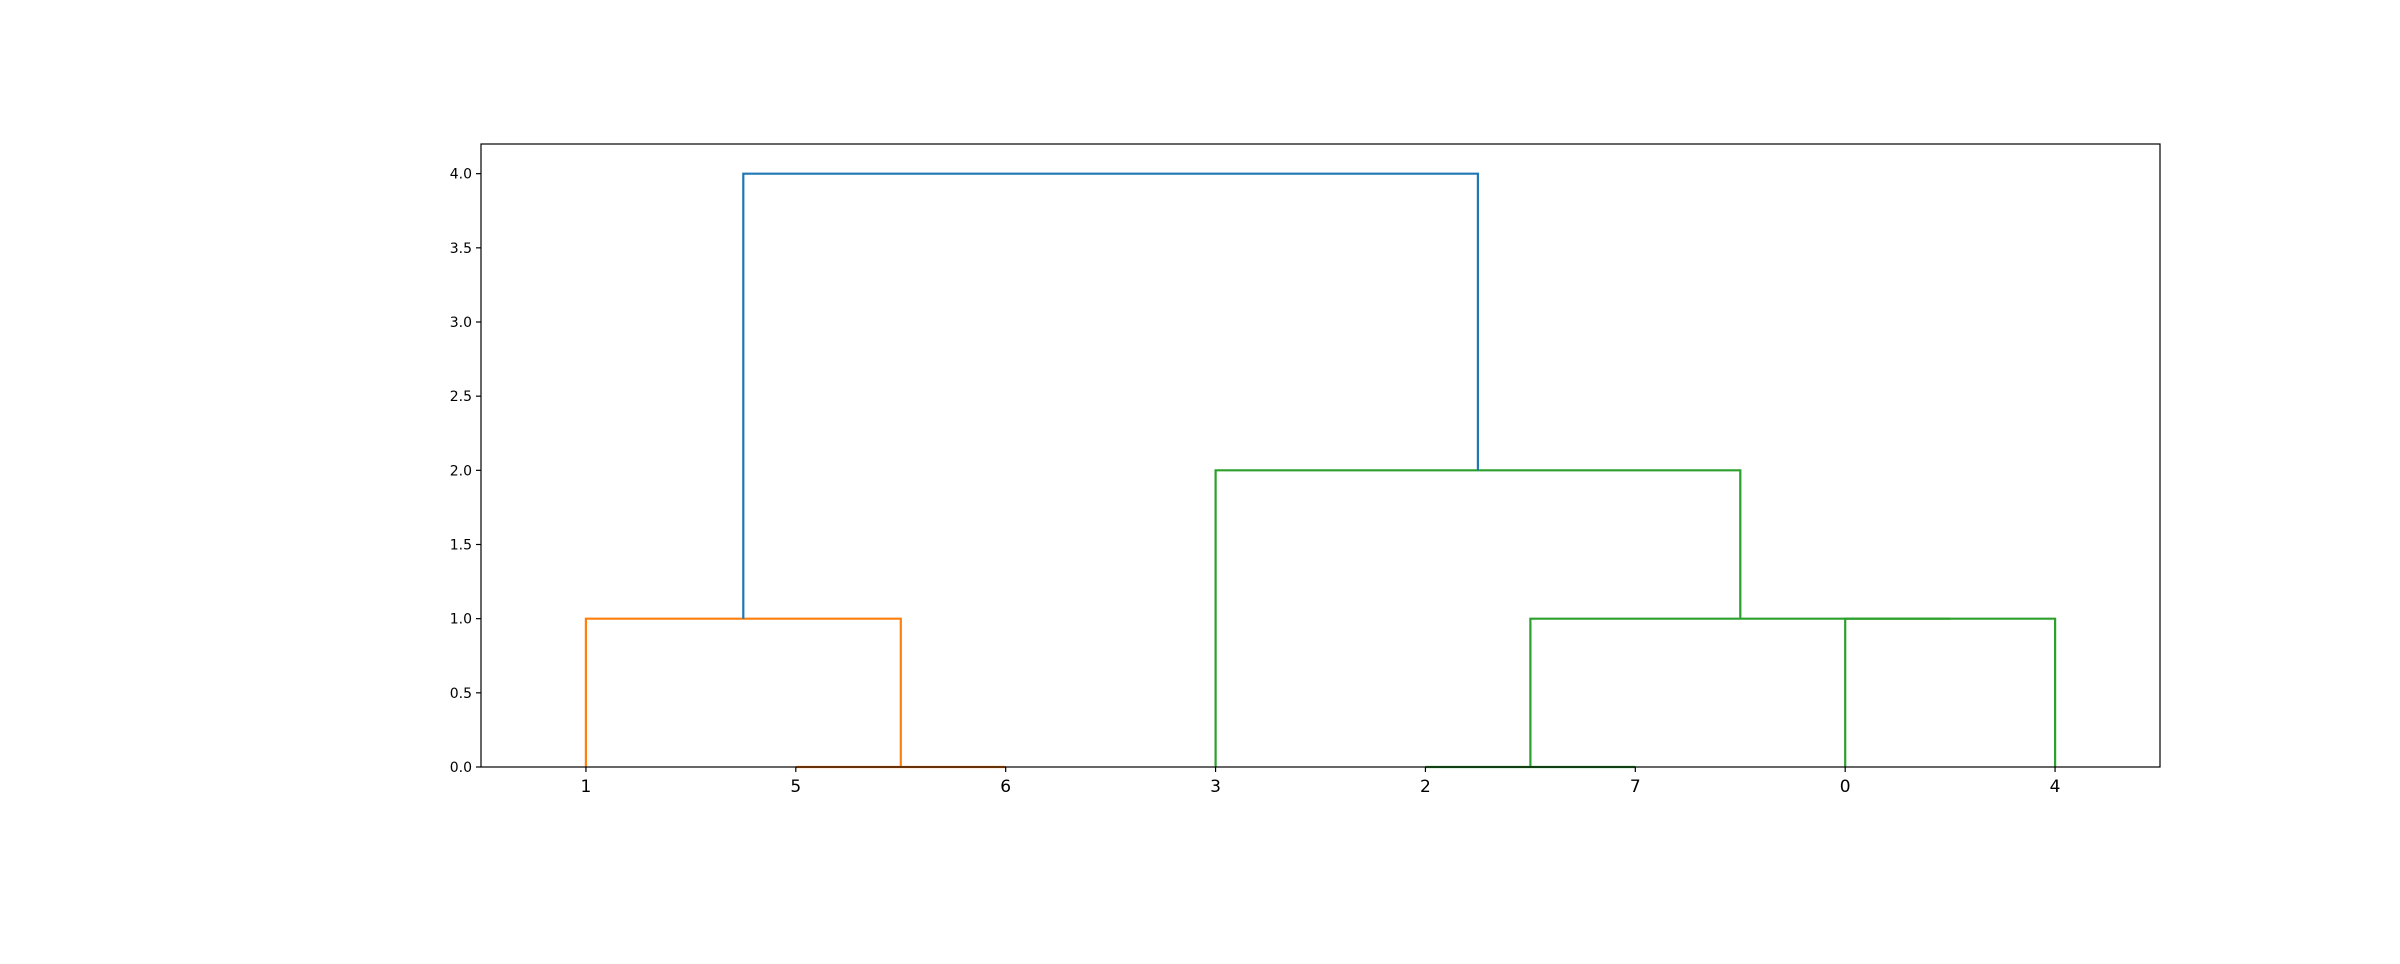 This screenshot has width=2400, height=964. Describe the element at coordinates (1635, 787) in the screenshot. I see `leaf-label: 7` at that location.